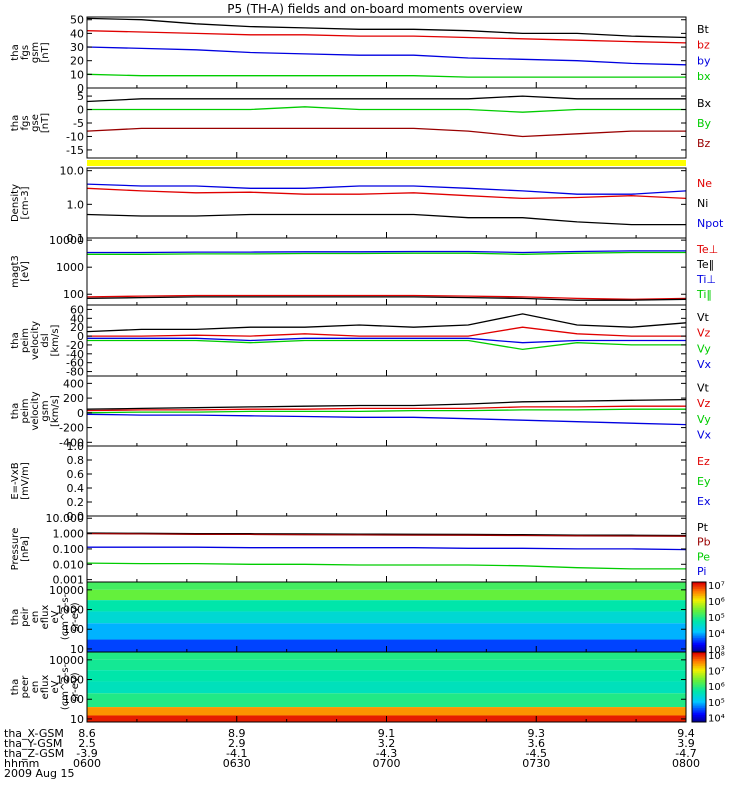 The width and height of the screenshot is (750, 800). What do you see at coordinates (76, 446) in the screenshot?
I see `ytick-label: 1.0` at bounding box center [76, 446].